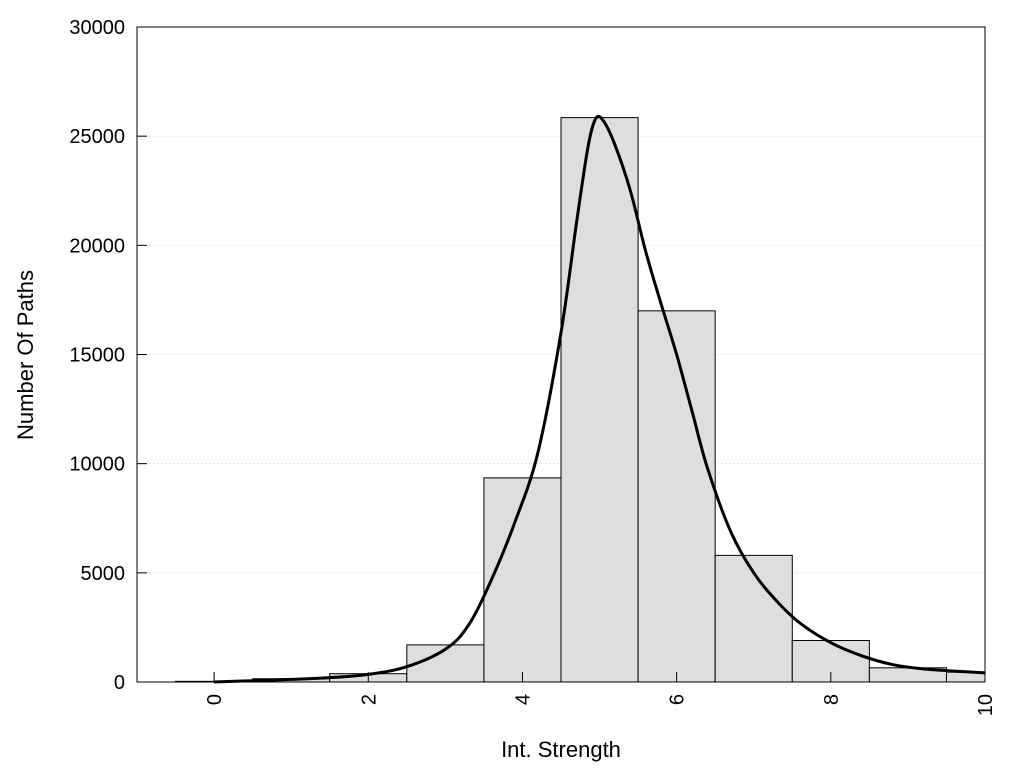  I want to click on y-axis-label: Number Of Paths, so click(25, 355).